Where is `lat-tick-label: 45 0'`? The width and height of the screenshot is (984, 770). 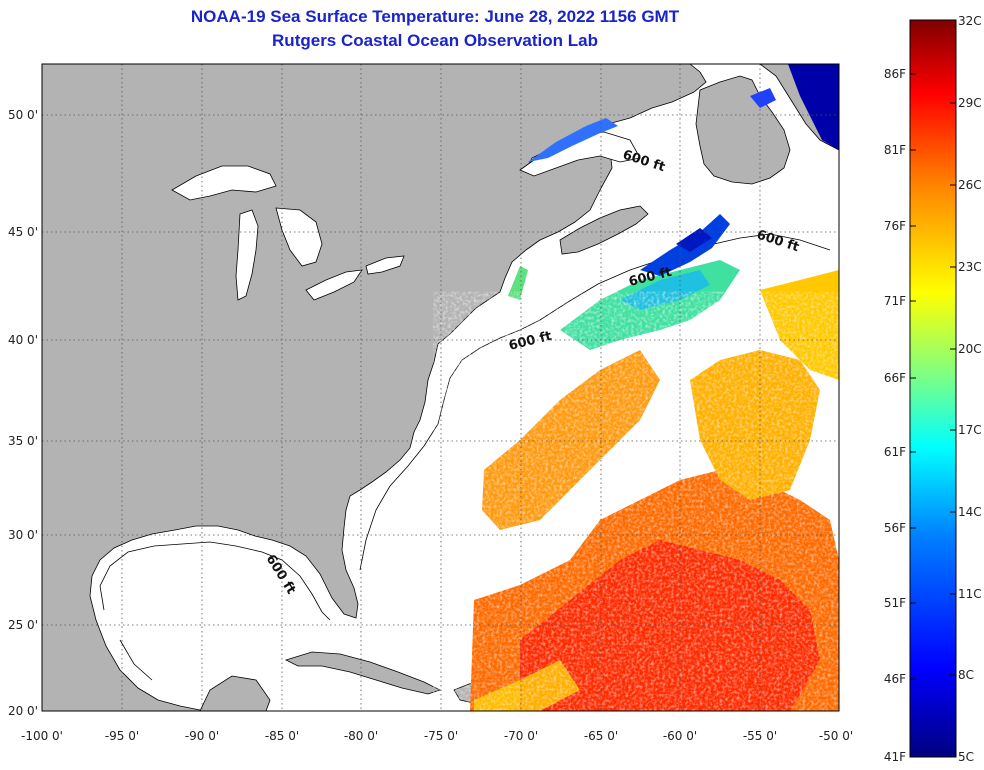 lat-tick-label: 45 0' is located at coordinates (23, 232).